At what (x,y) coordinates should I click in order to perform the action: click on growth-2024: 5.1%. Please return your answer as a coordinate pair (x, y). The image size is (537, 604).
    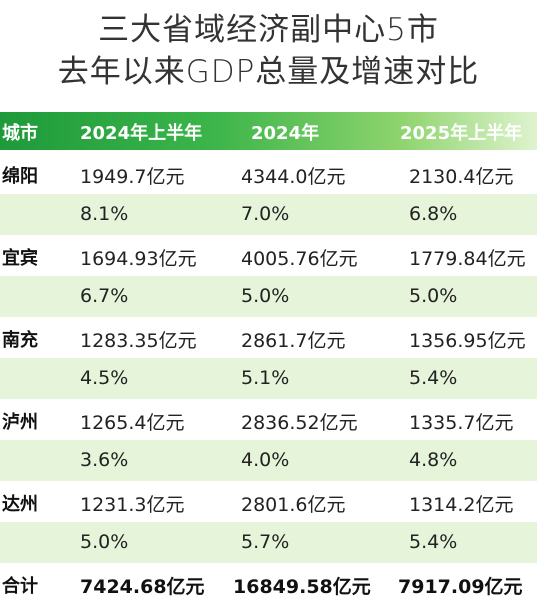
    Looking at the image, I should click on (265, 378).